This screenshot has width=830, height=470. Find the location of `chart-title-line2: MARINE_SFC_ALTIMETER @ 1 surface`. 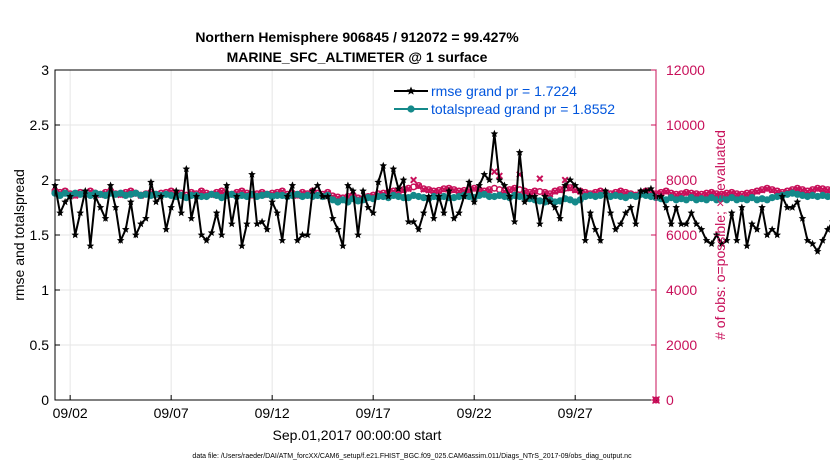

chart-title-line2: MARINE_SFC_ALTIMETER @ 1 surface is located at coordinates (357, 57).